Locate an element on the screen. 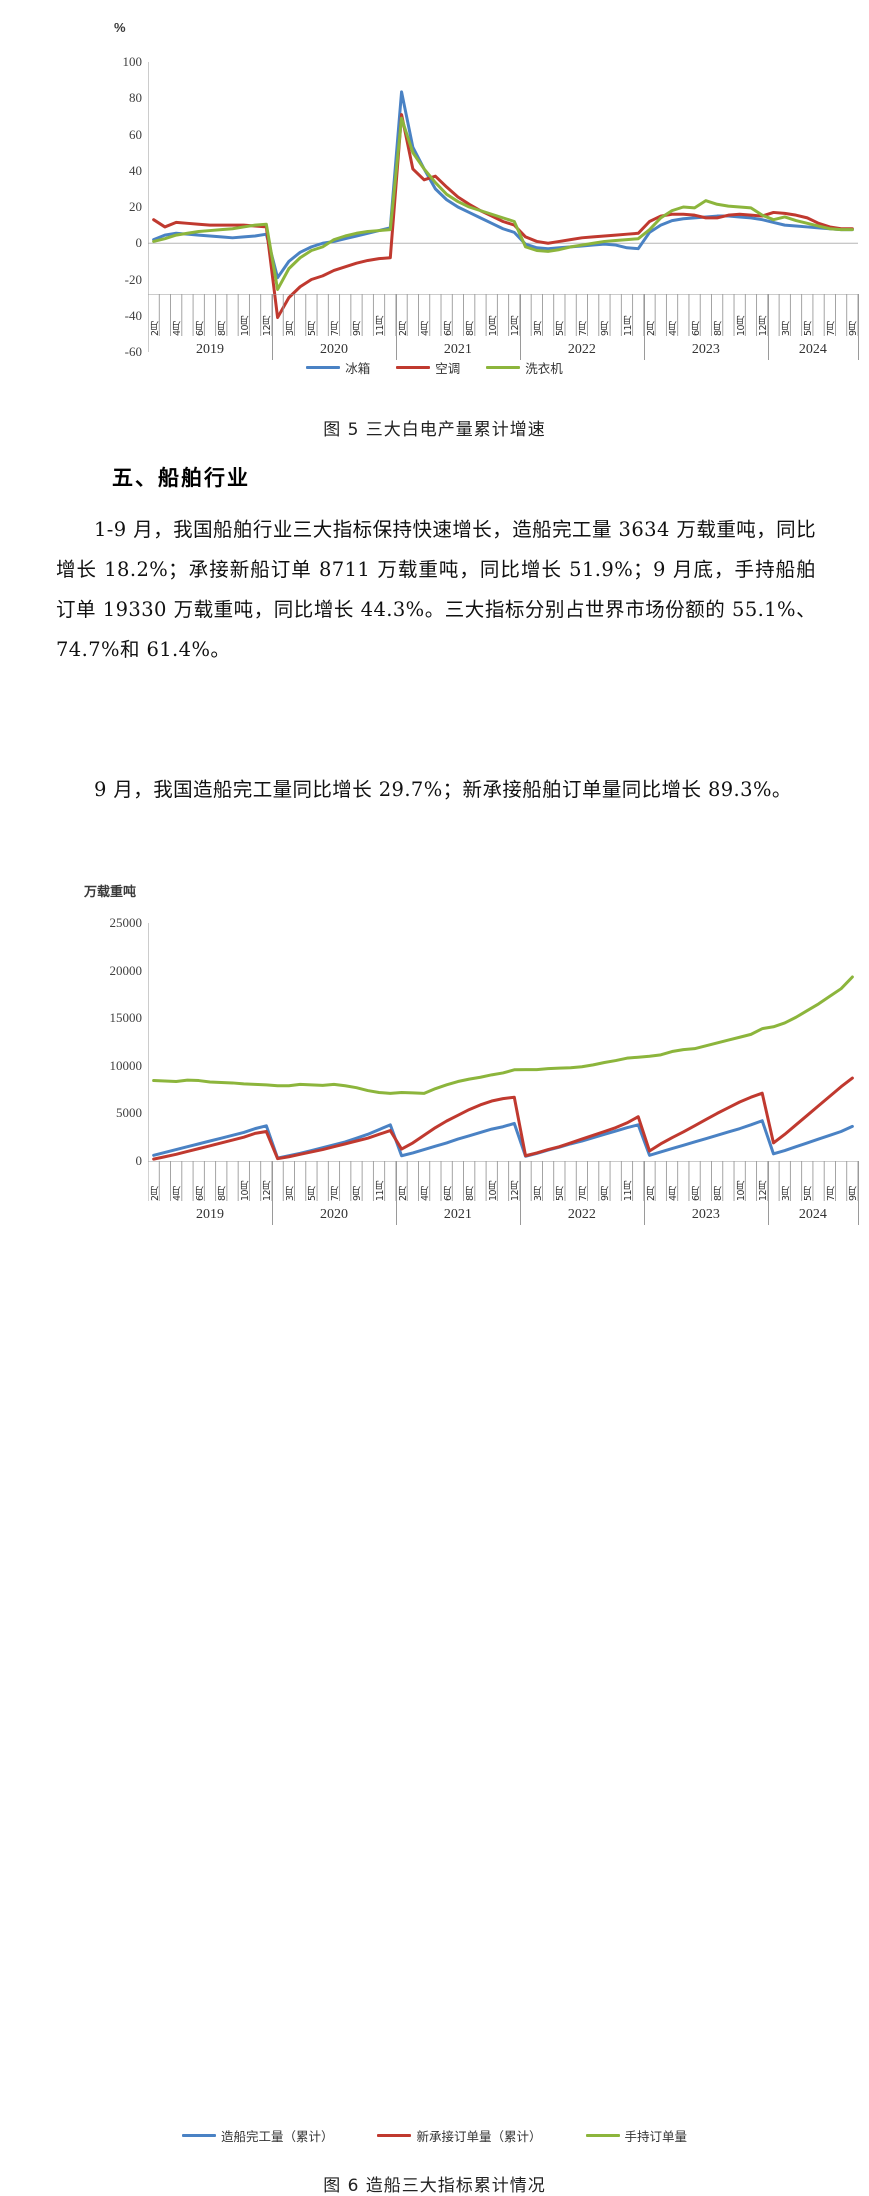  y-tick-label: 20000 is located at coordinates (126, 970).